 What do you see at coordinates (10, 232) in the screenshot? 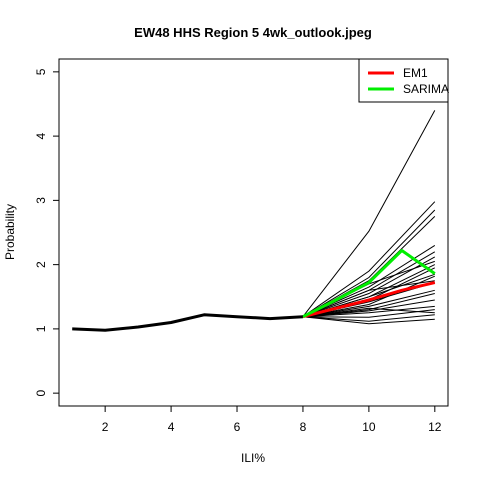
I see `y-axis-label: Probability` at bounding box center [10, 232].